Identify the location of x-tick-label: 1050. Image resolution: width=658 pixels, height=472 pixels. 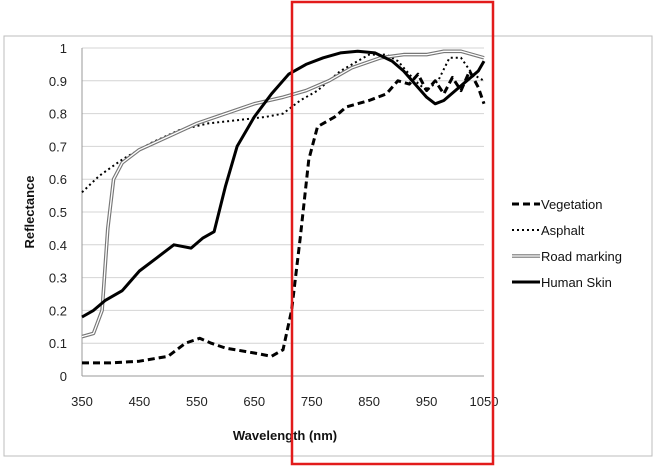
(484, 401).